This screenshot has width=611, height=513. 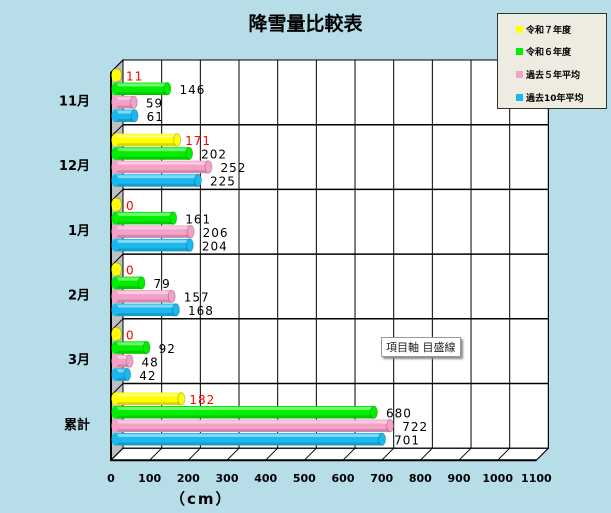 What do you see at coordinates (399, 414) in the screenshot?
I see `data-label: 680` at bounding box center [399, 414].